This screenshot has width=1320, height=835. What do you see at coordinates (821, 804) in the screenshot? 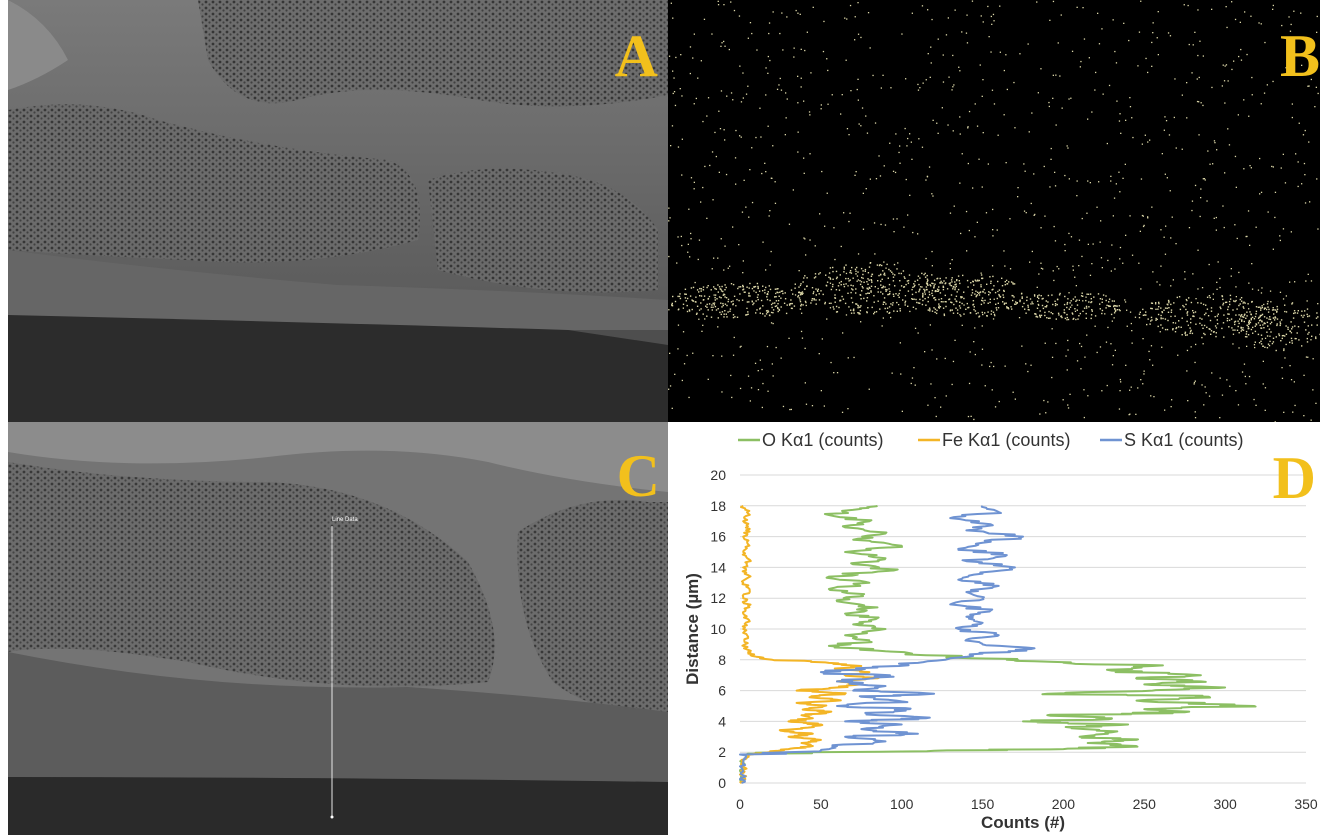
I see `x-tick-label: 50` at bounding box center [821, 804].